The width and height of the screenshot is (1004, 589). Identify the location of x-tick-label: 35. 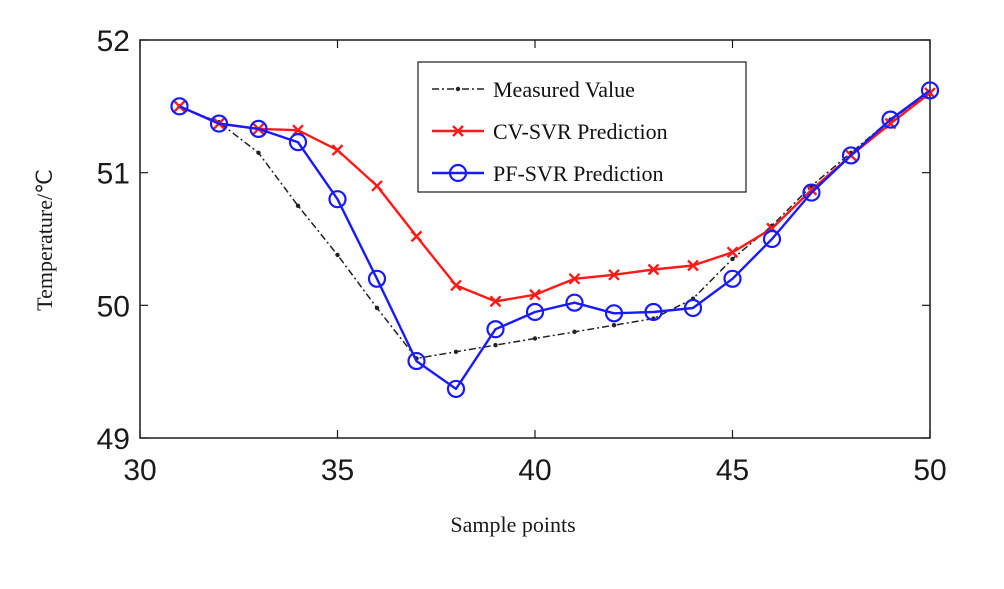
(337, 470).